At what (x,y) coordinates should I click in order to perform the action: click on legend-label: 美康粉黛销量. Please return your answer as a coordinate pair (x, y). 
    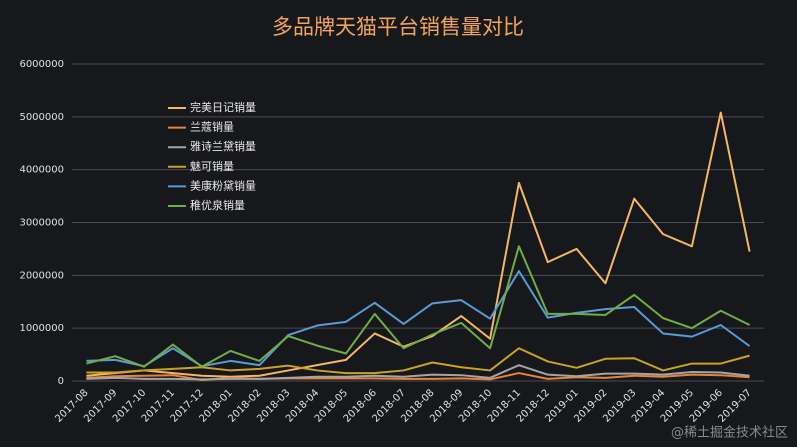
    Looking at the image, I should click on (223, 185).